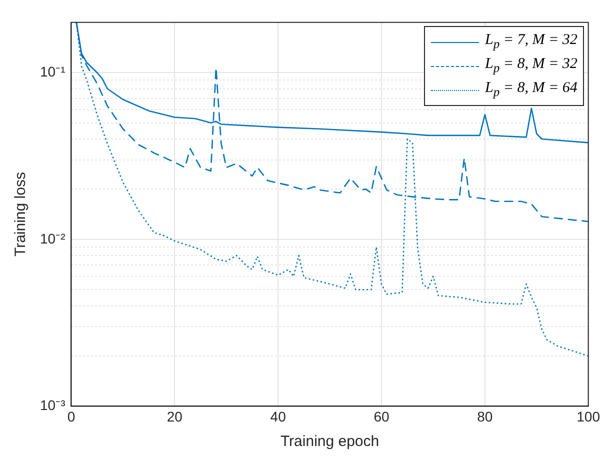 This screenshot has width=603, height=463. I want to click on y-axis-title: Training loss, so click(21, 214).